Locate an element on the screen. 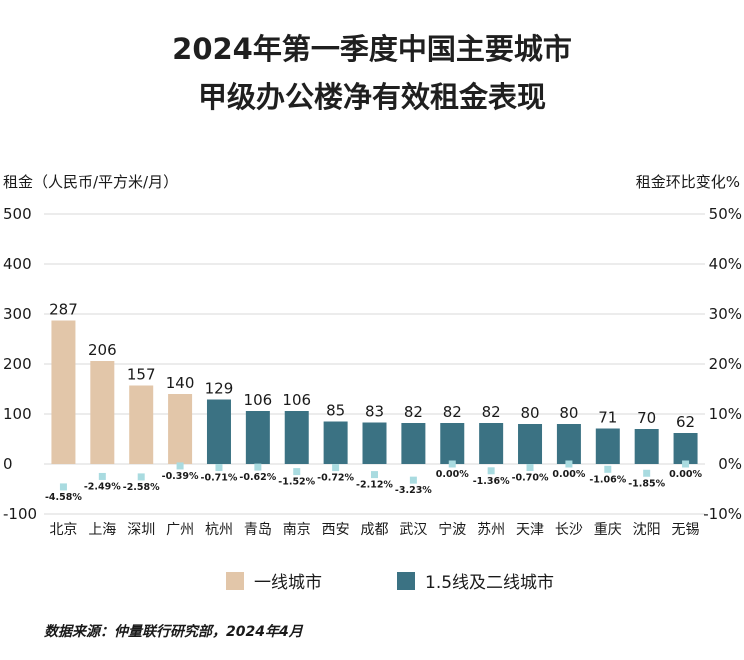 The width and height of the screenshot is (744, 660). bar-value-label: 71 is located at coordinates (607, 418).